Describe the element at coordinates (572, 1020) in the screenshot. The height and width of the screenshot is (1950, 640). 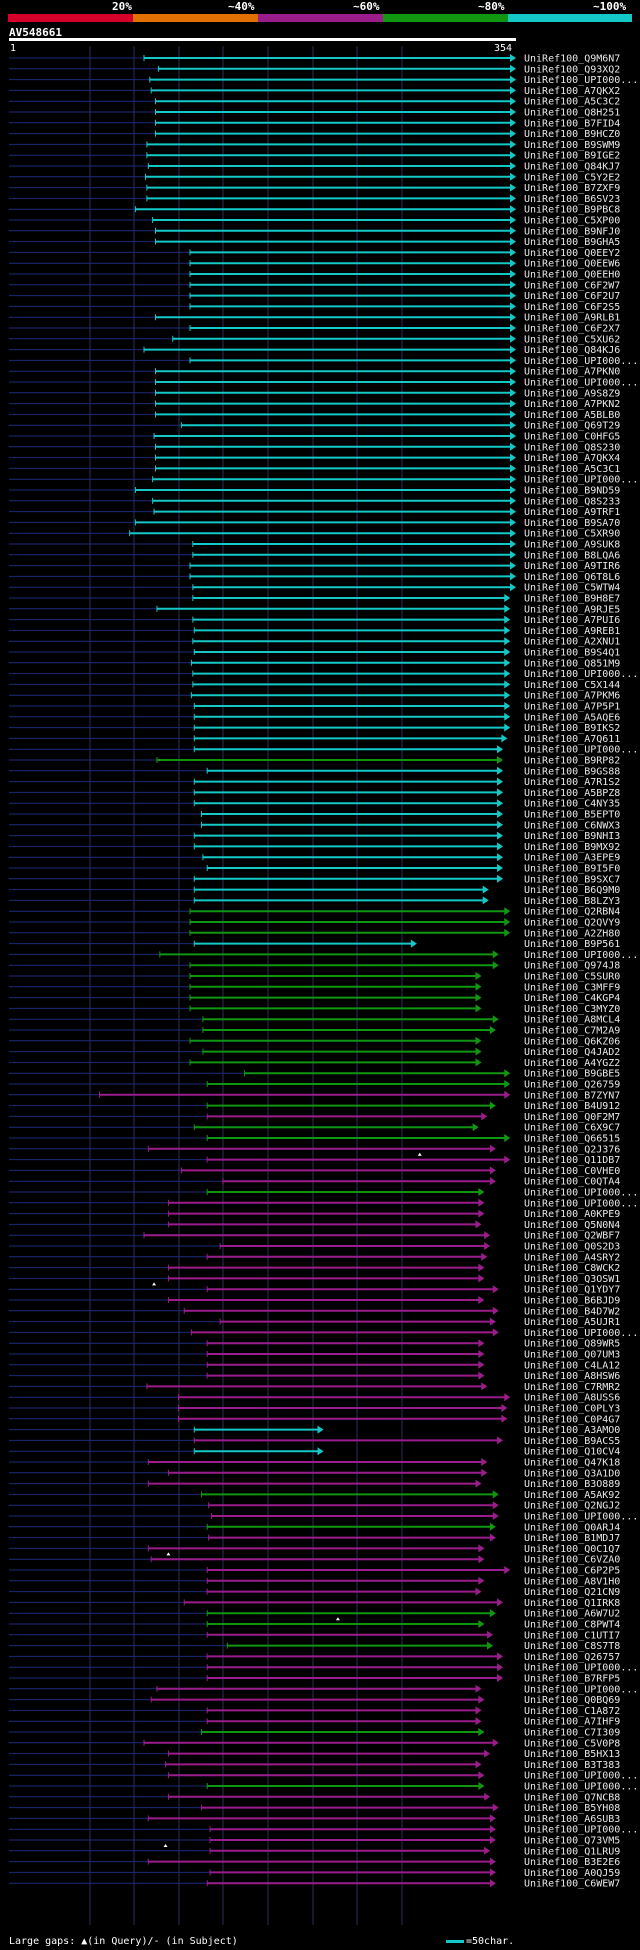
I see `hit-label: UniRef100_A8MCL4` at that location.